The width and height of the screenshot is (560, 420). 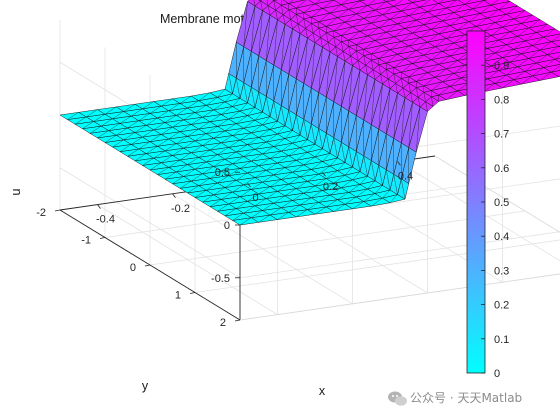 I want to click on colorbar-tick-label: 0.8, so click(x=501, y=100).